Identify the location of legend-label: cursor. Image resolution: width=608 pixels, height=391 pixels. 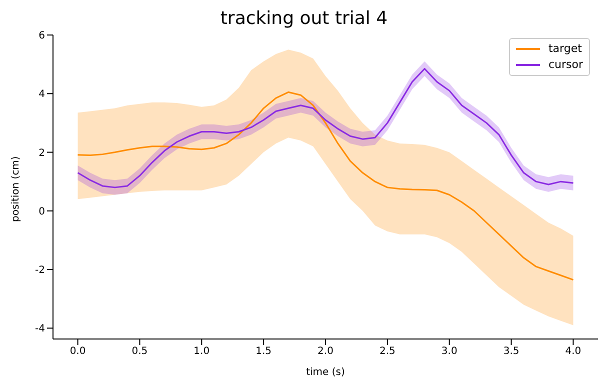
(565, 65).